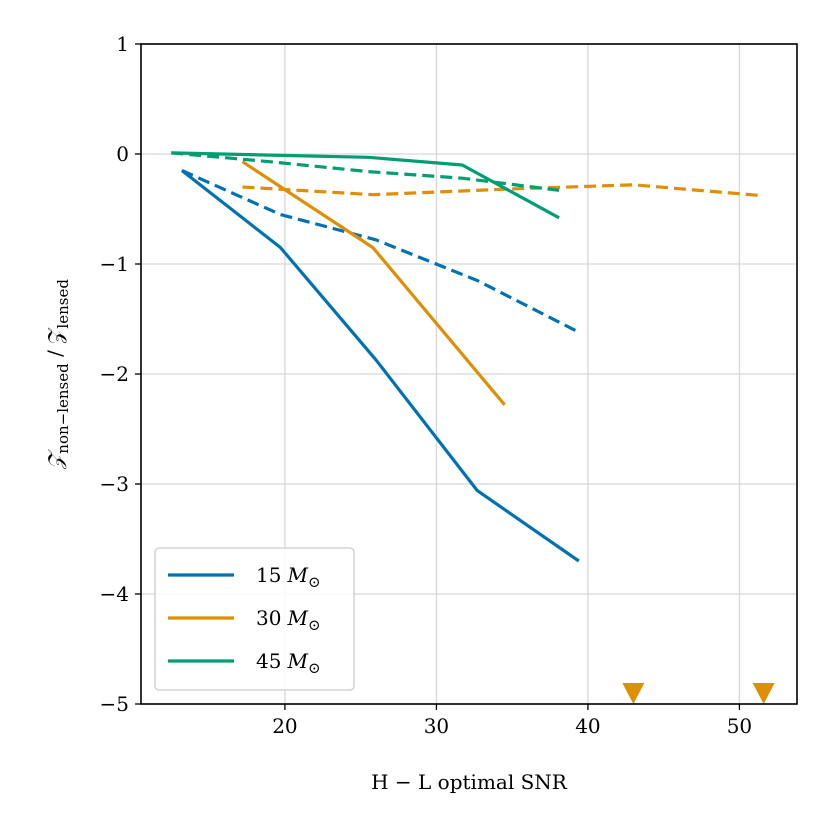  I want to click on y-axis-label-separator: / 𝒵, so click(55, 345).